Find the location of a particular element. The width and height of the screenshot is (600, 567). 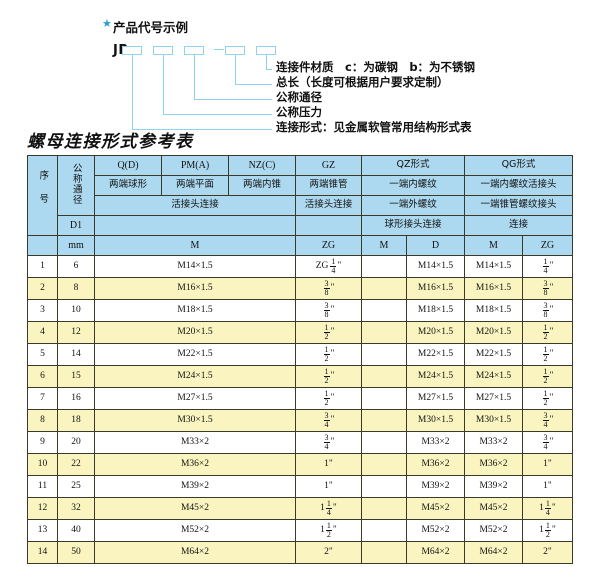

table-row: 13 40 M52×2 1 1 2 " M52×2 M52×2 1 1 2 " is located at coordinates (300, 530).